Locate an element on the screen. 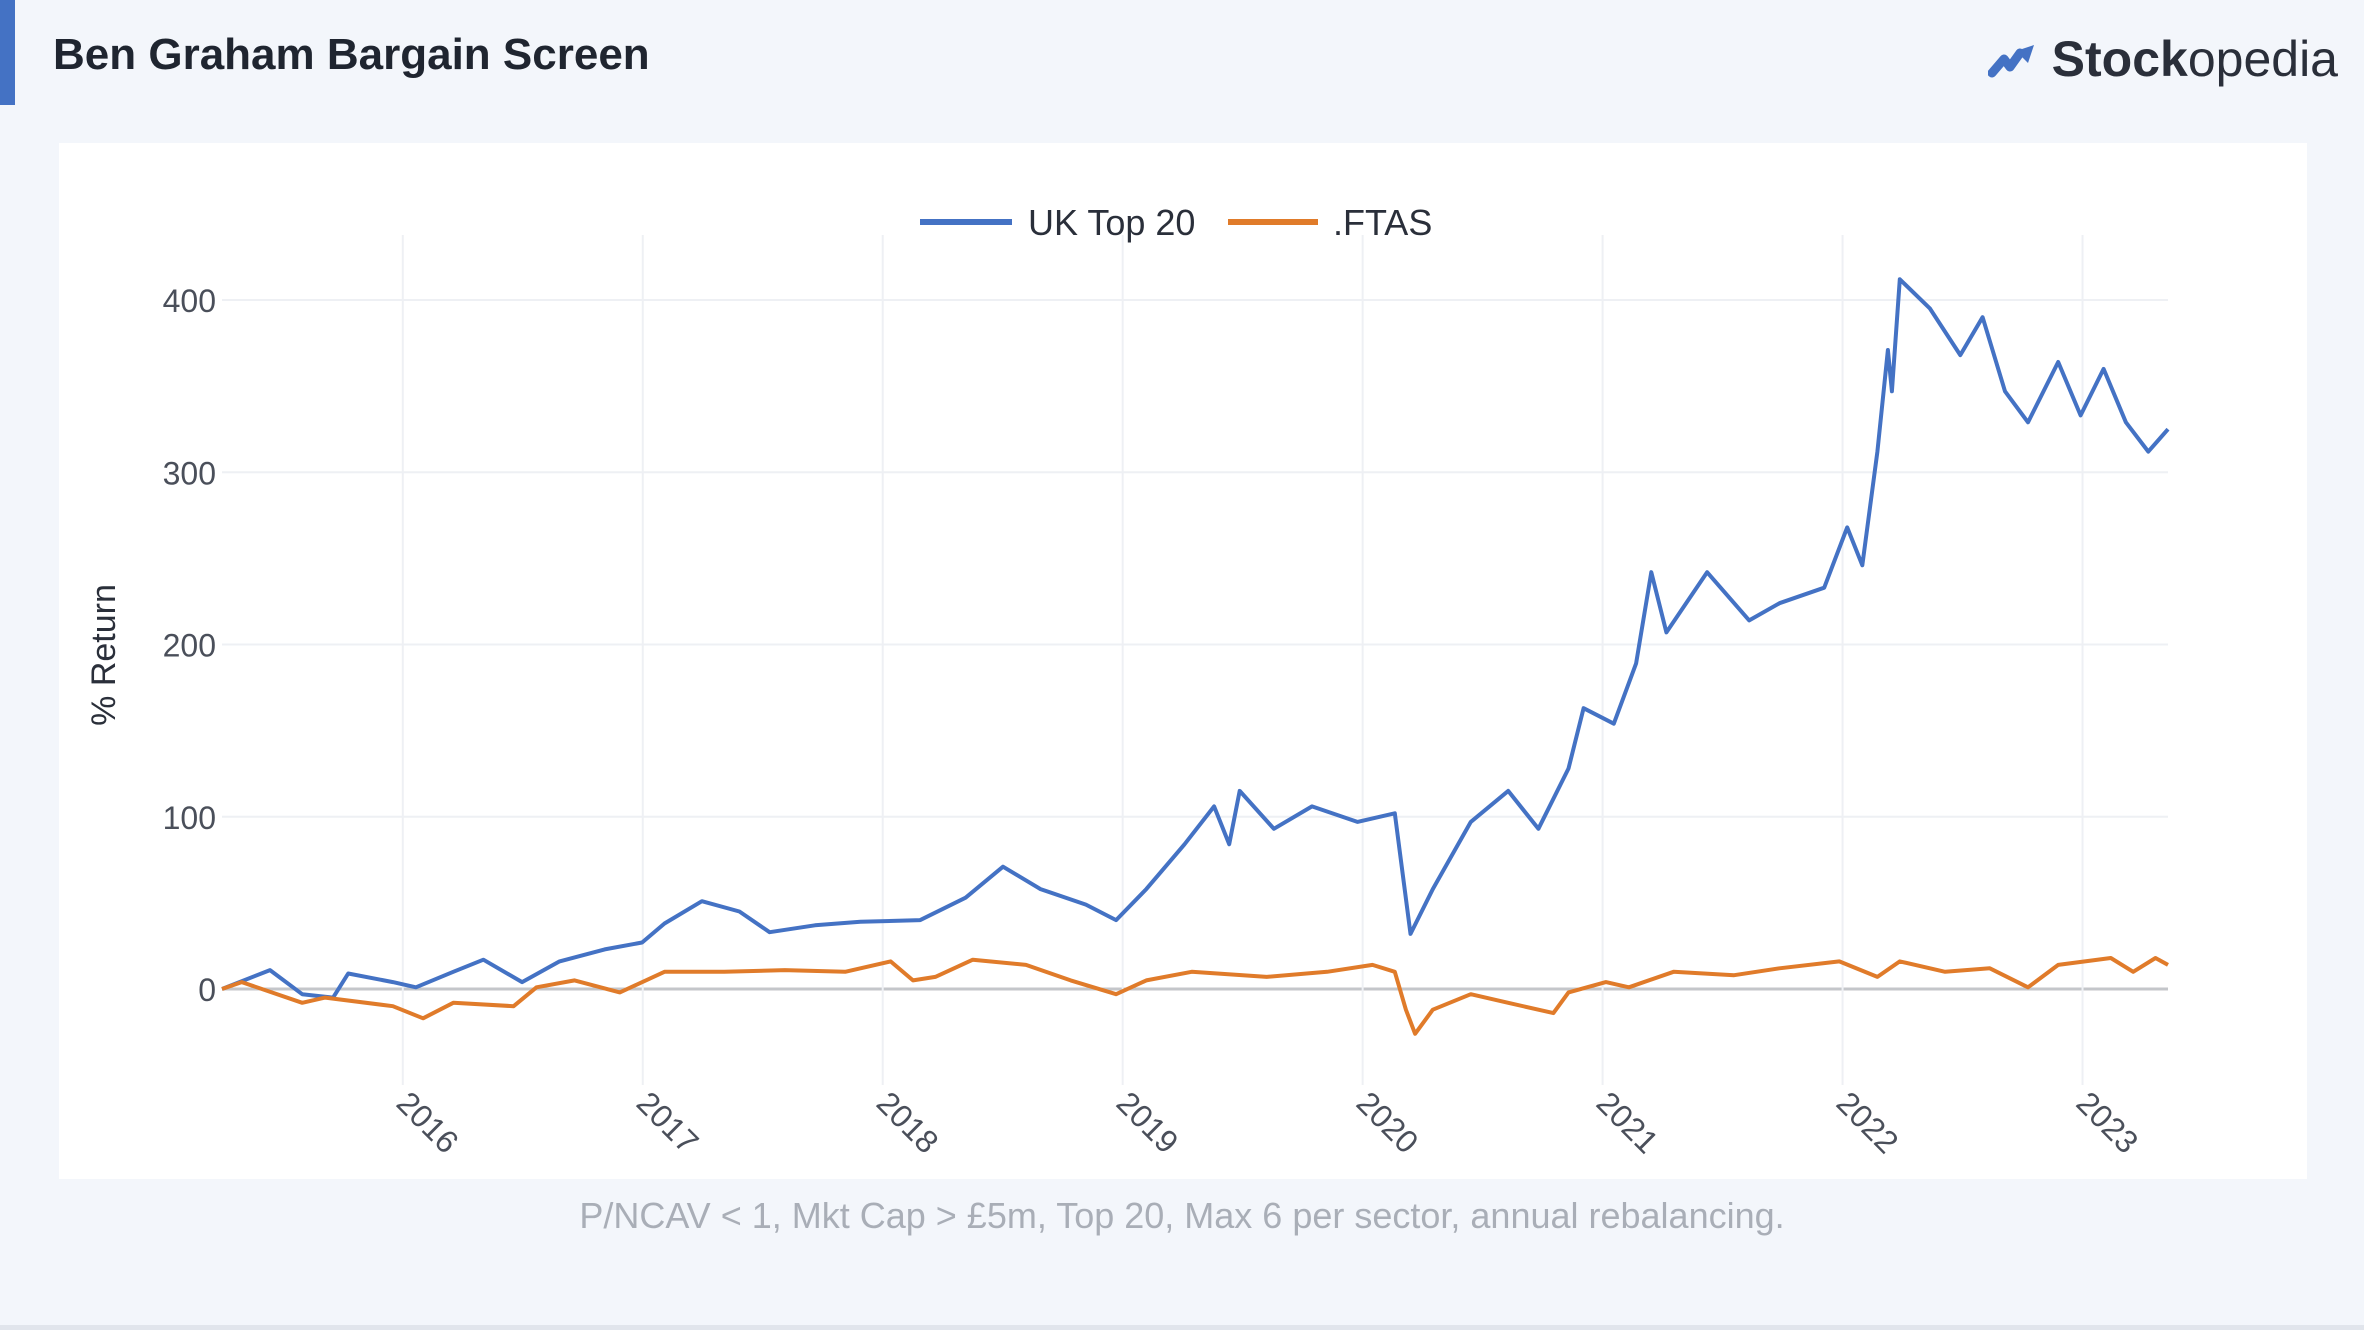  legend: UK Top 20 .FTAS is located at coordinates (1176, 222).